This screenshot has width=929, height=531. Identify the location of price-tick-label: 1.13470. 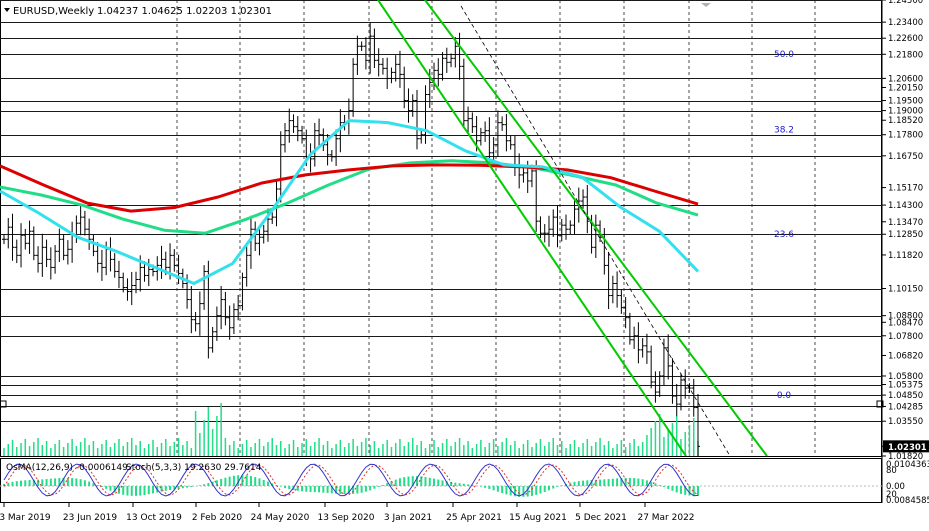
(905, 223).